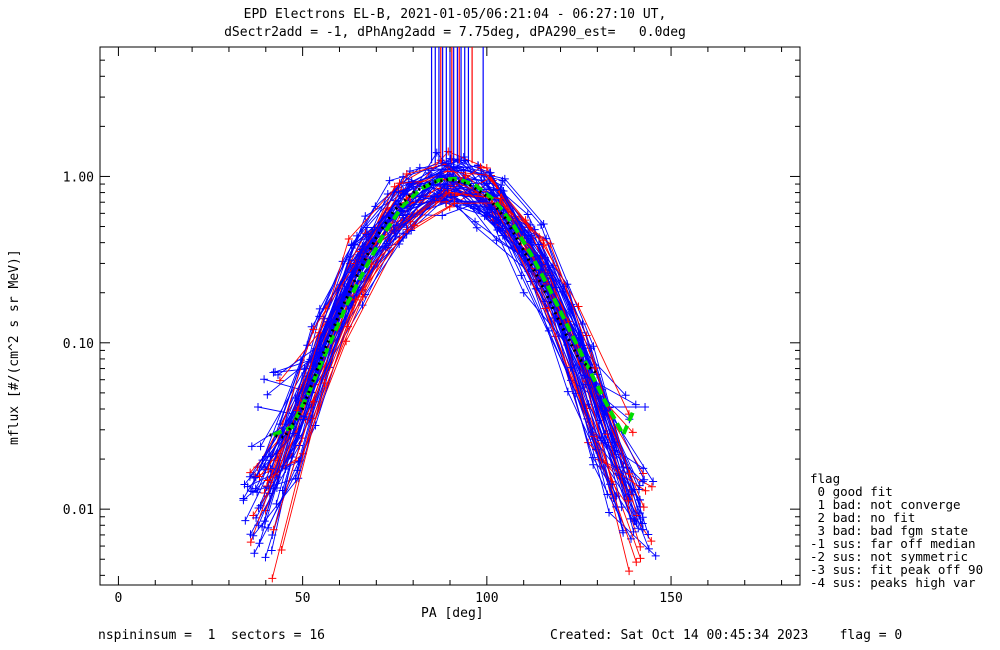 Image resolution: width=1000 pixels, height=650 pixels. What do you see at coordinates (863, 517) in the screenshot?
I see `legend-item: 2 bad: no fit` at bounding box center [863, 517].